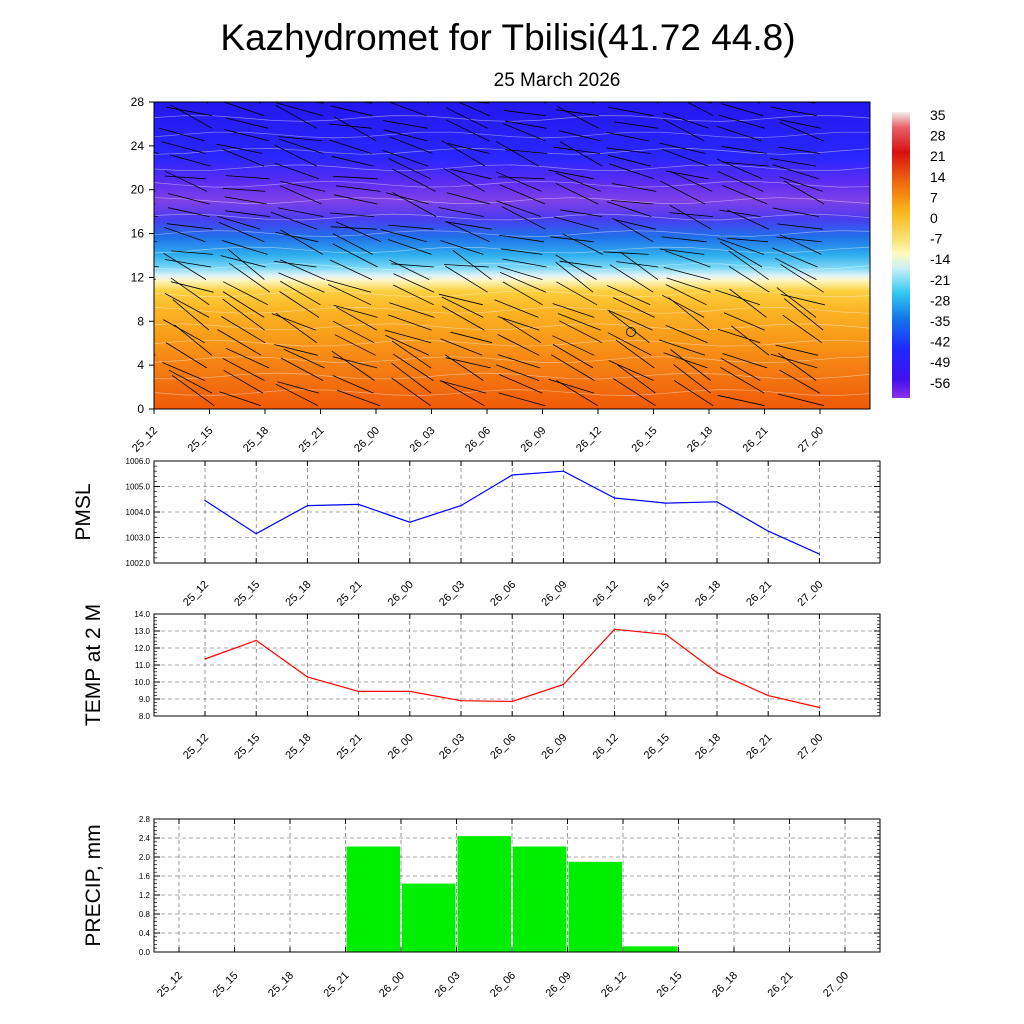 The height and width of the screenshot is (1024, 1024). I want to click on colorbar-label: -56, so click(940, 383).